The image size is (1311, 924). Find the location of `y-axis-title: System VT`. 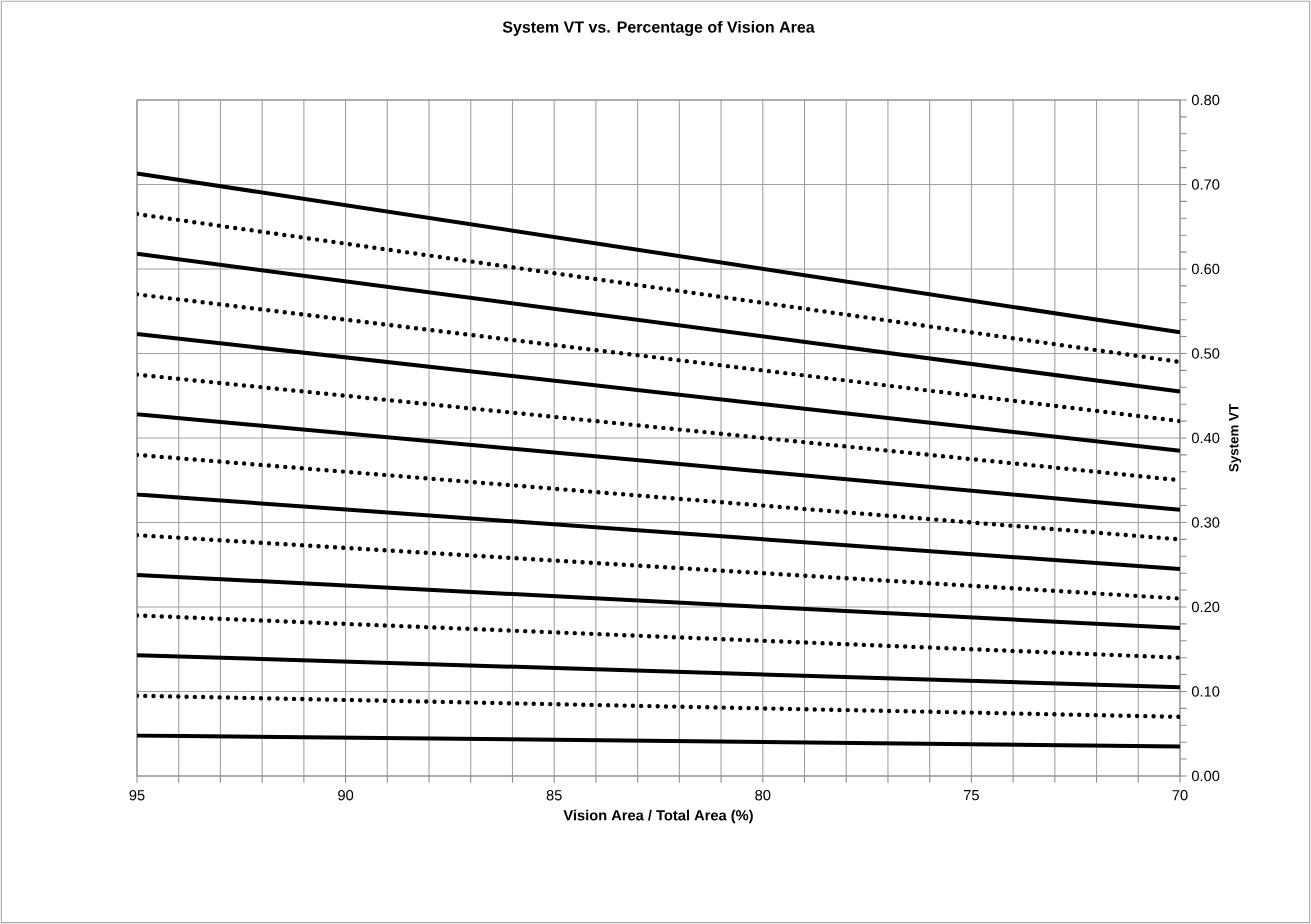

y-axis-title: System VT is located at coordinates (1235, 438).